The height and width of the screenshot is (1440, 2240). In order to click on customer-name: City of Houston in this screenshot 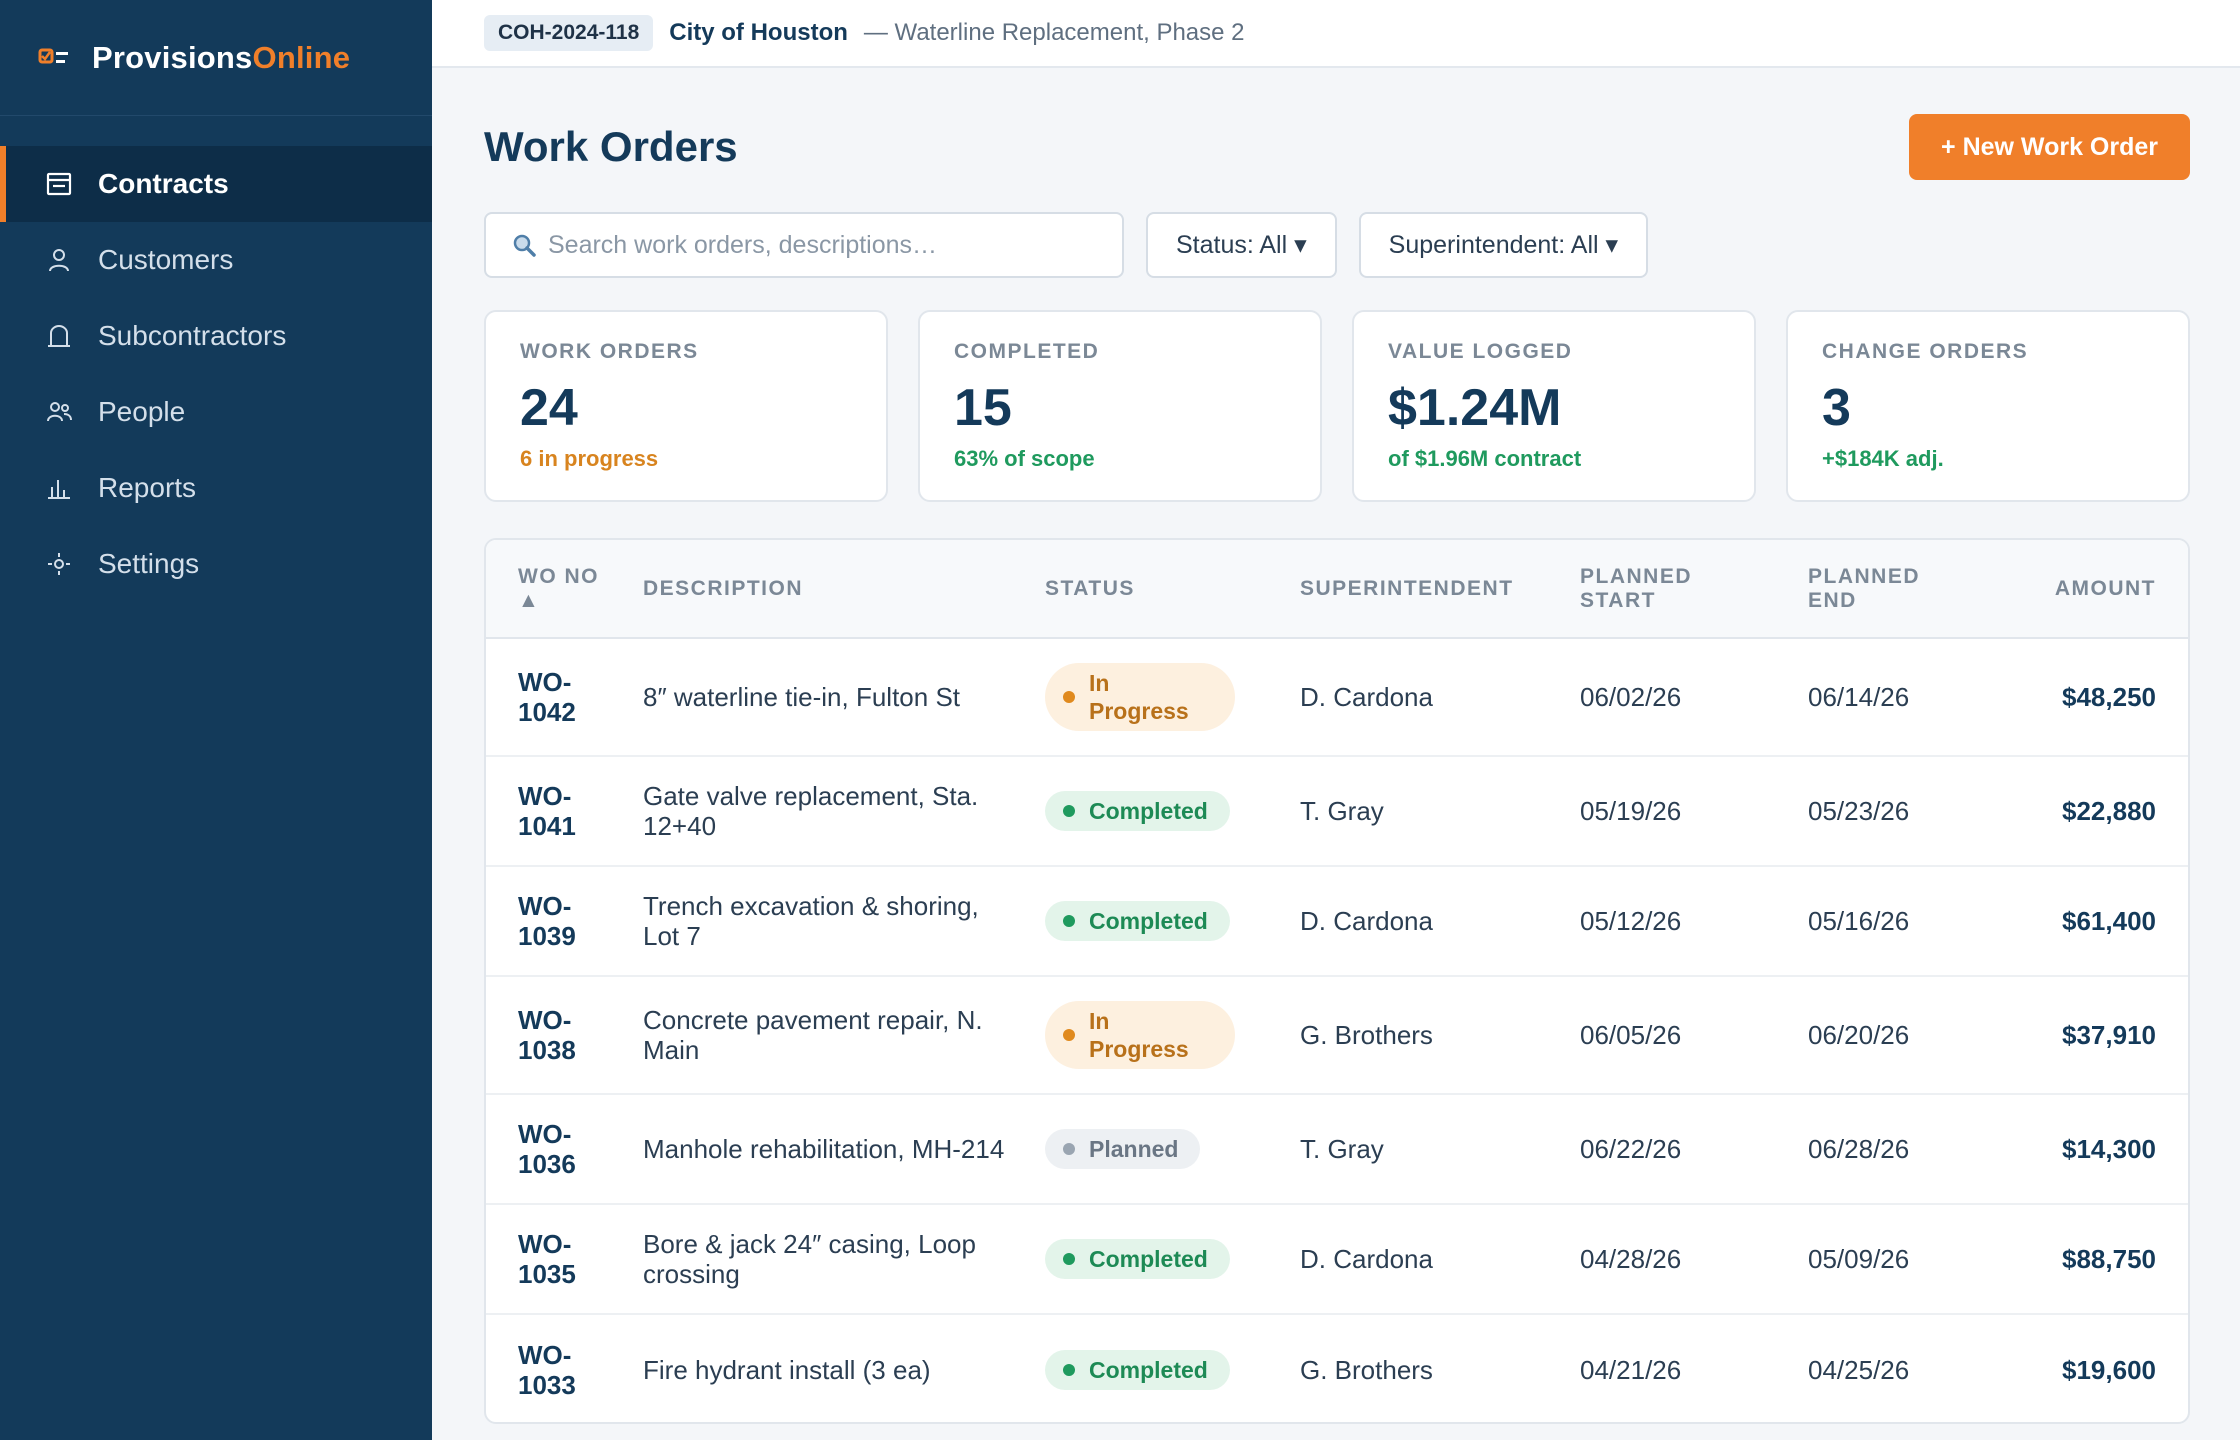, I will do `click(758, 32)`.